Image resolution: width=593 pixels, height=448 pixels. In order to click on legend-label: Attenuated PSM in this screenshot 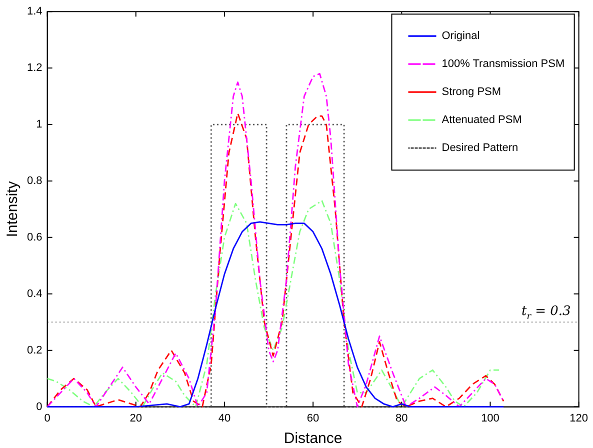, I will do `click(482, 120)`.